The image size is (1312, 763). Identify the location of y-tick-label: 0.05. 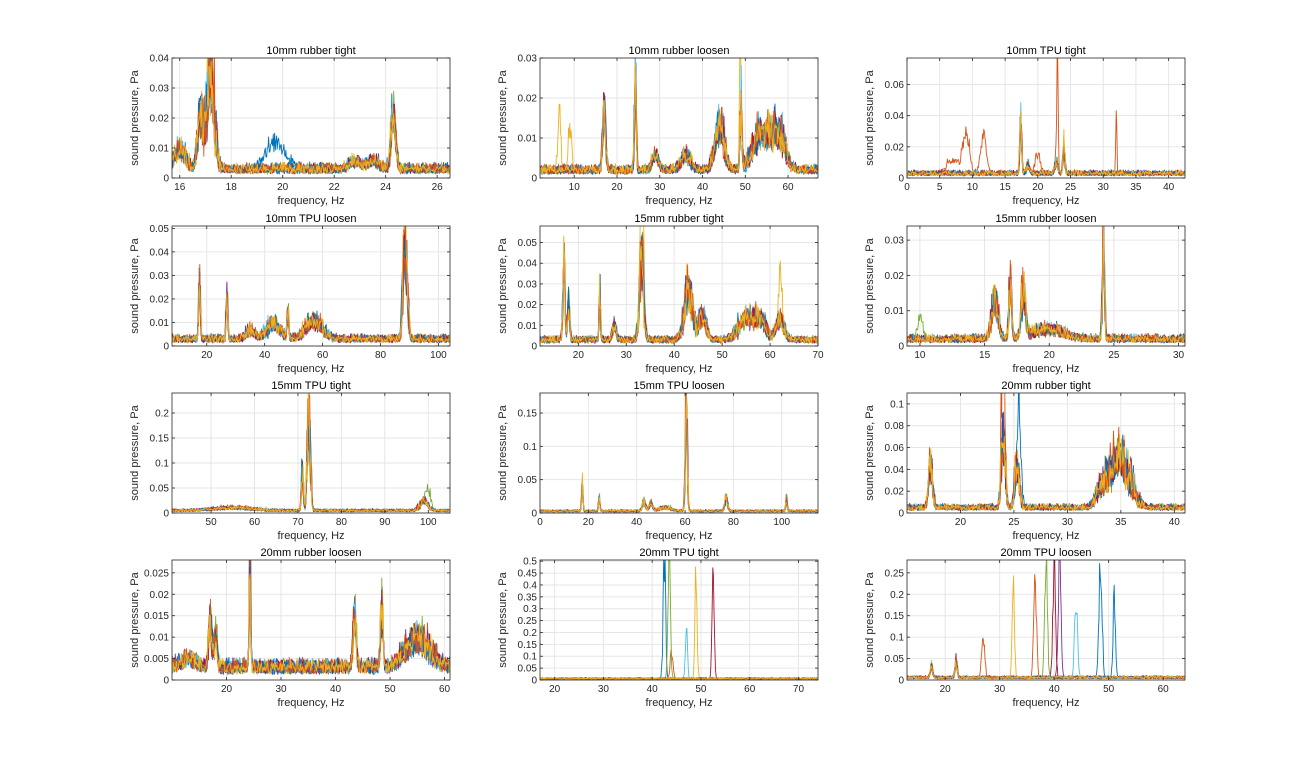
(528, 480).